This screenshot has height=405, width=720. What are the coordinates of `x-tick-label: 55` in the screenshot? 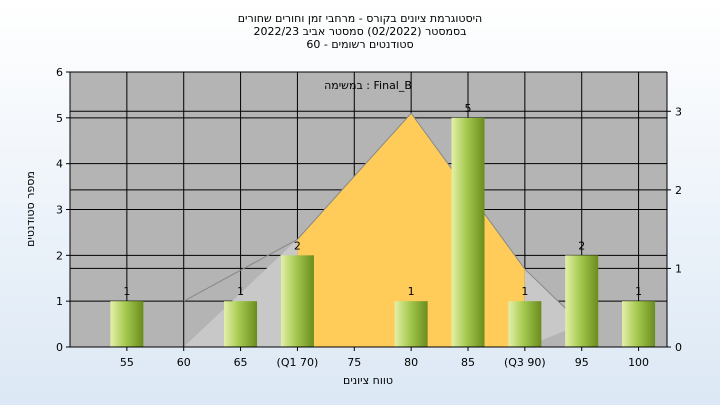 It's located at (127, 362).